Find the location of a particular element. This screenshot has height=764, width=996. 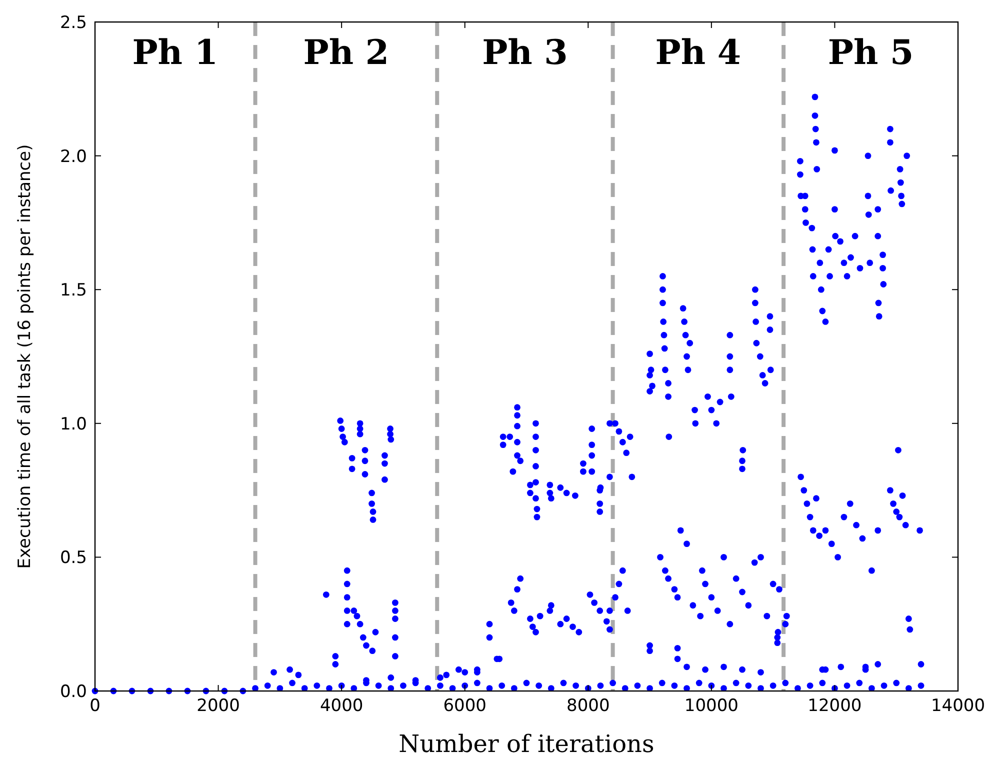

y-tick-label: 1.0 is located at coordinates (73, 424).